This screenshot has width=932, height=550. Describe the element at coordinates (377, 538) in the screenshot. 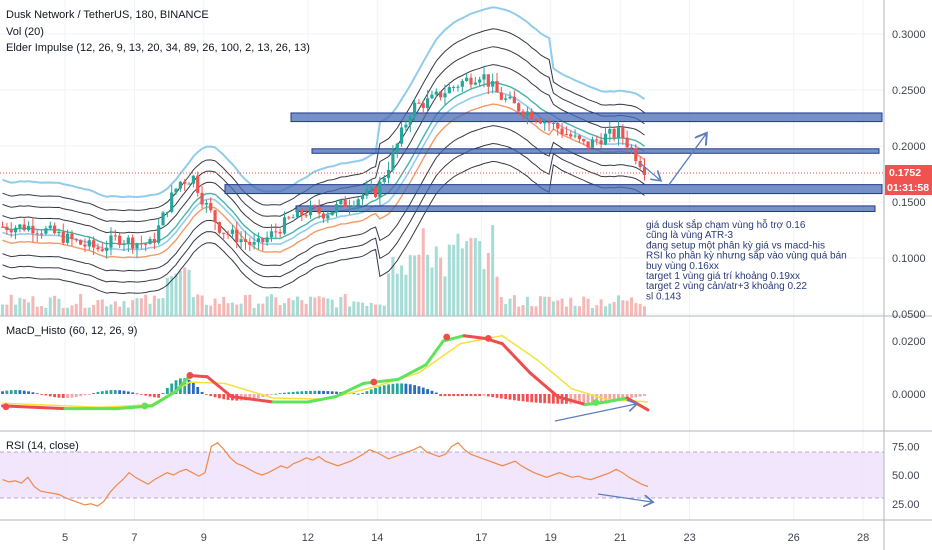

I see `time-tick-4: 14` at that location.